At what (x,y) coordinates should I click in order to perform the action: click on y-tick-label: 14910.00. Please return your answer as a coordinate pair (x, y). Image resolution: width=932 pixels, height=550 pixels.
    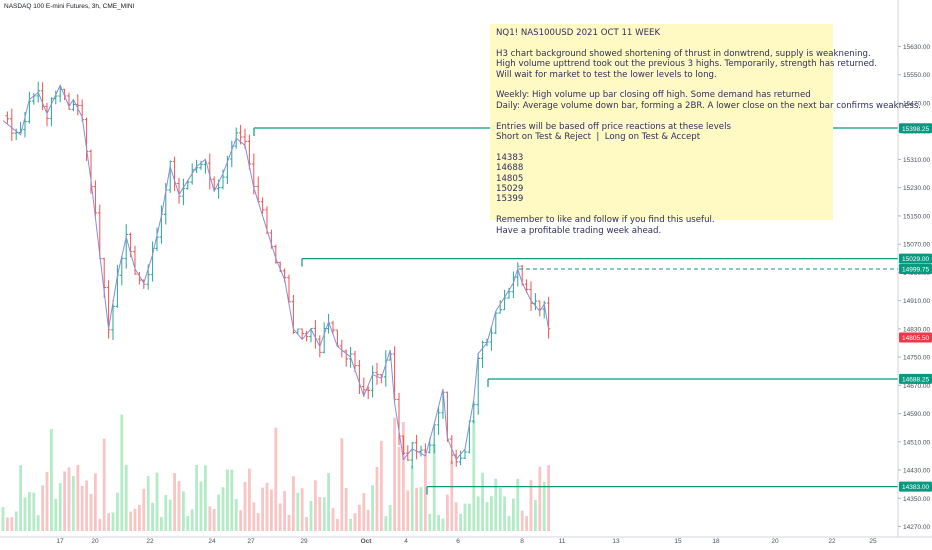
    Looking at the image, I should click on (916, 301).